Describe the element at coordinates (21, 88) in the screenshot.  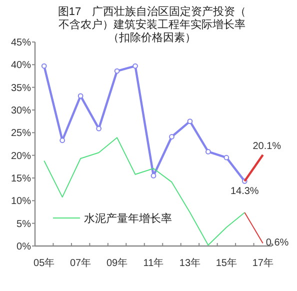
I see `y-tick-label: 35%` at that location.